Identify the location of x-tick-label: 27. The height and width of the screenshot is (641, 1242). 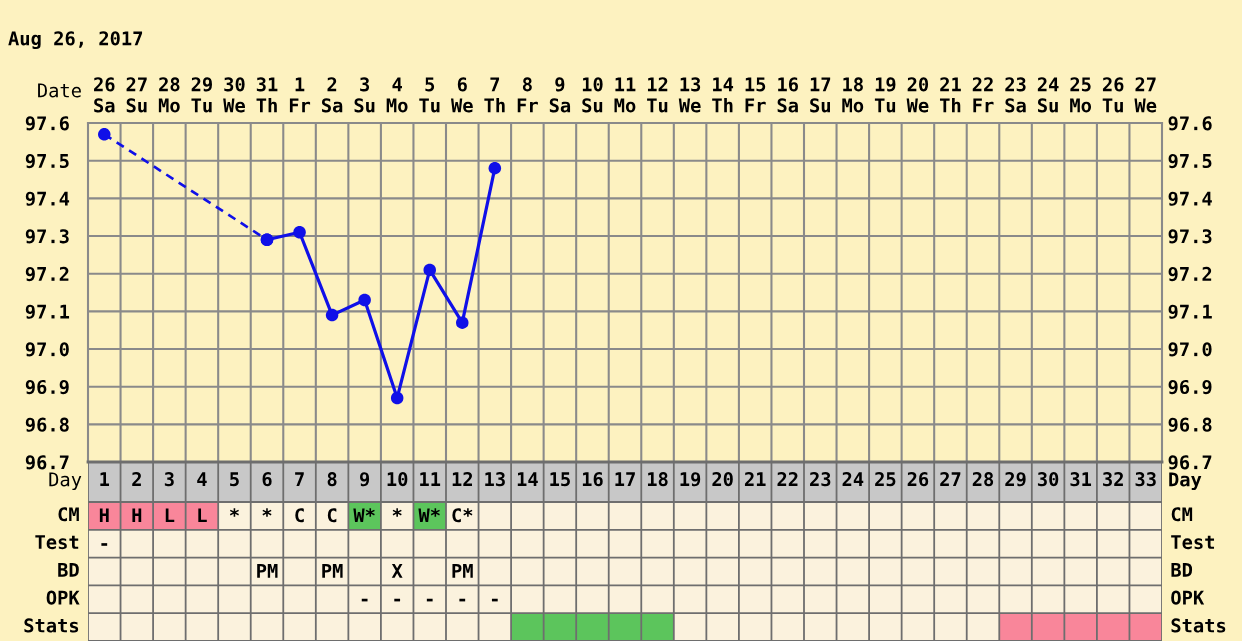
(950, 479).